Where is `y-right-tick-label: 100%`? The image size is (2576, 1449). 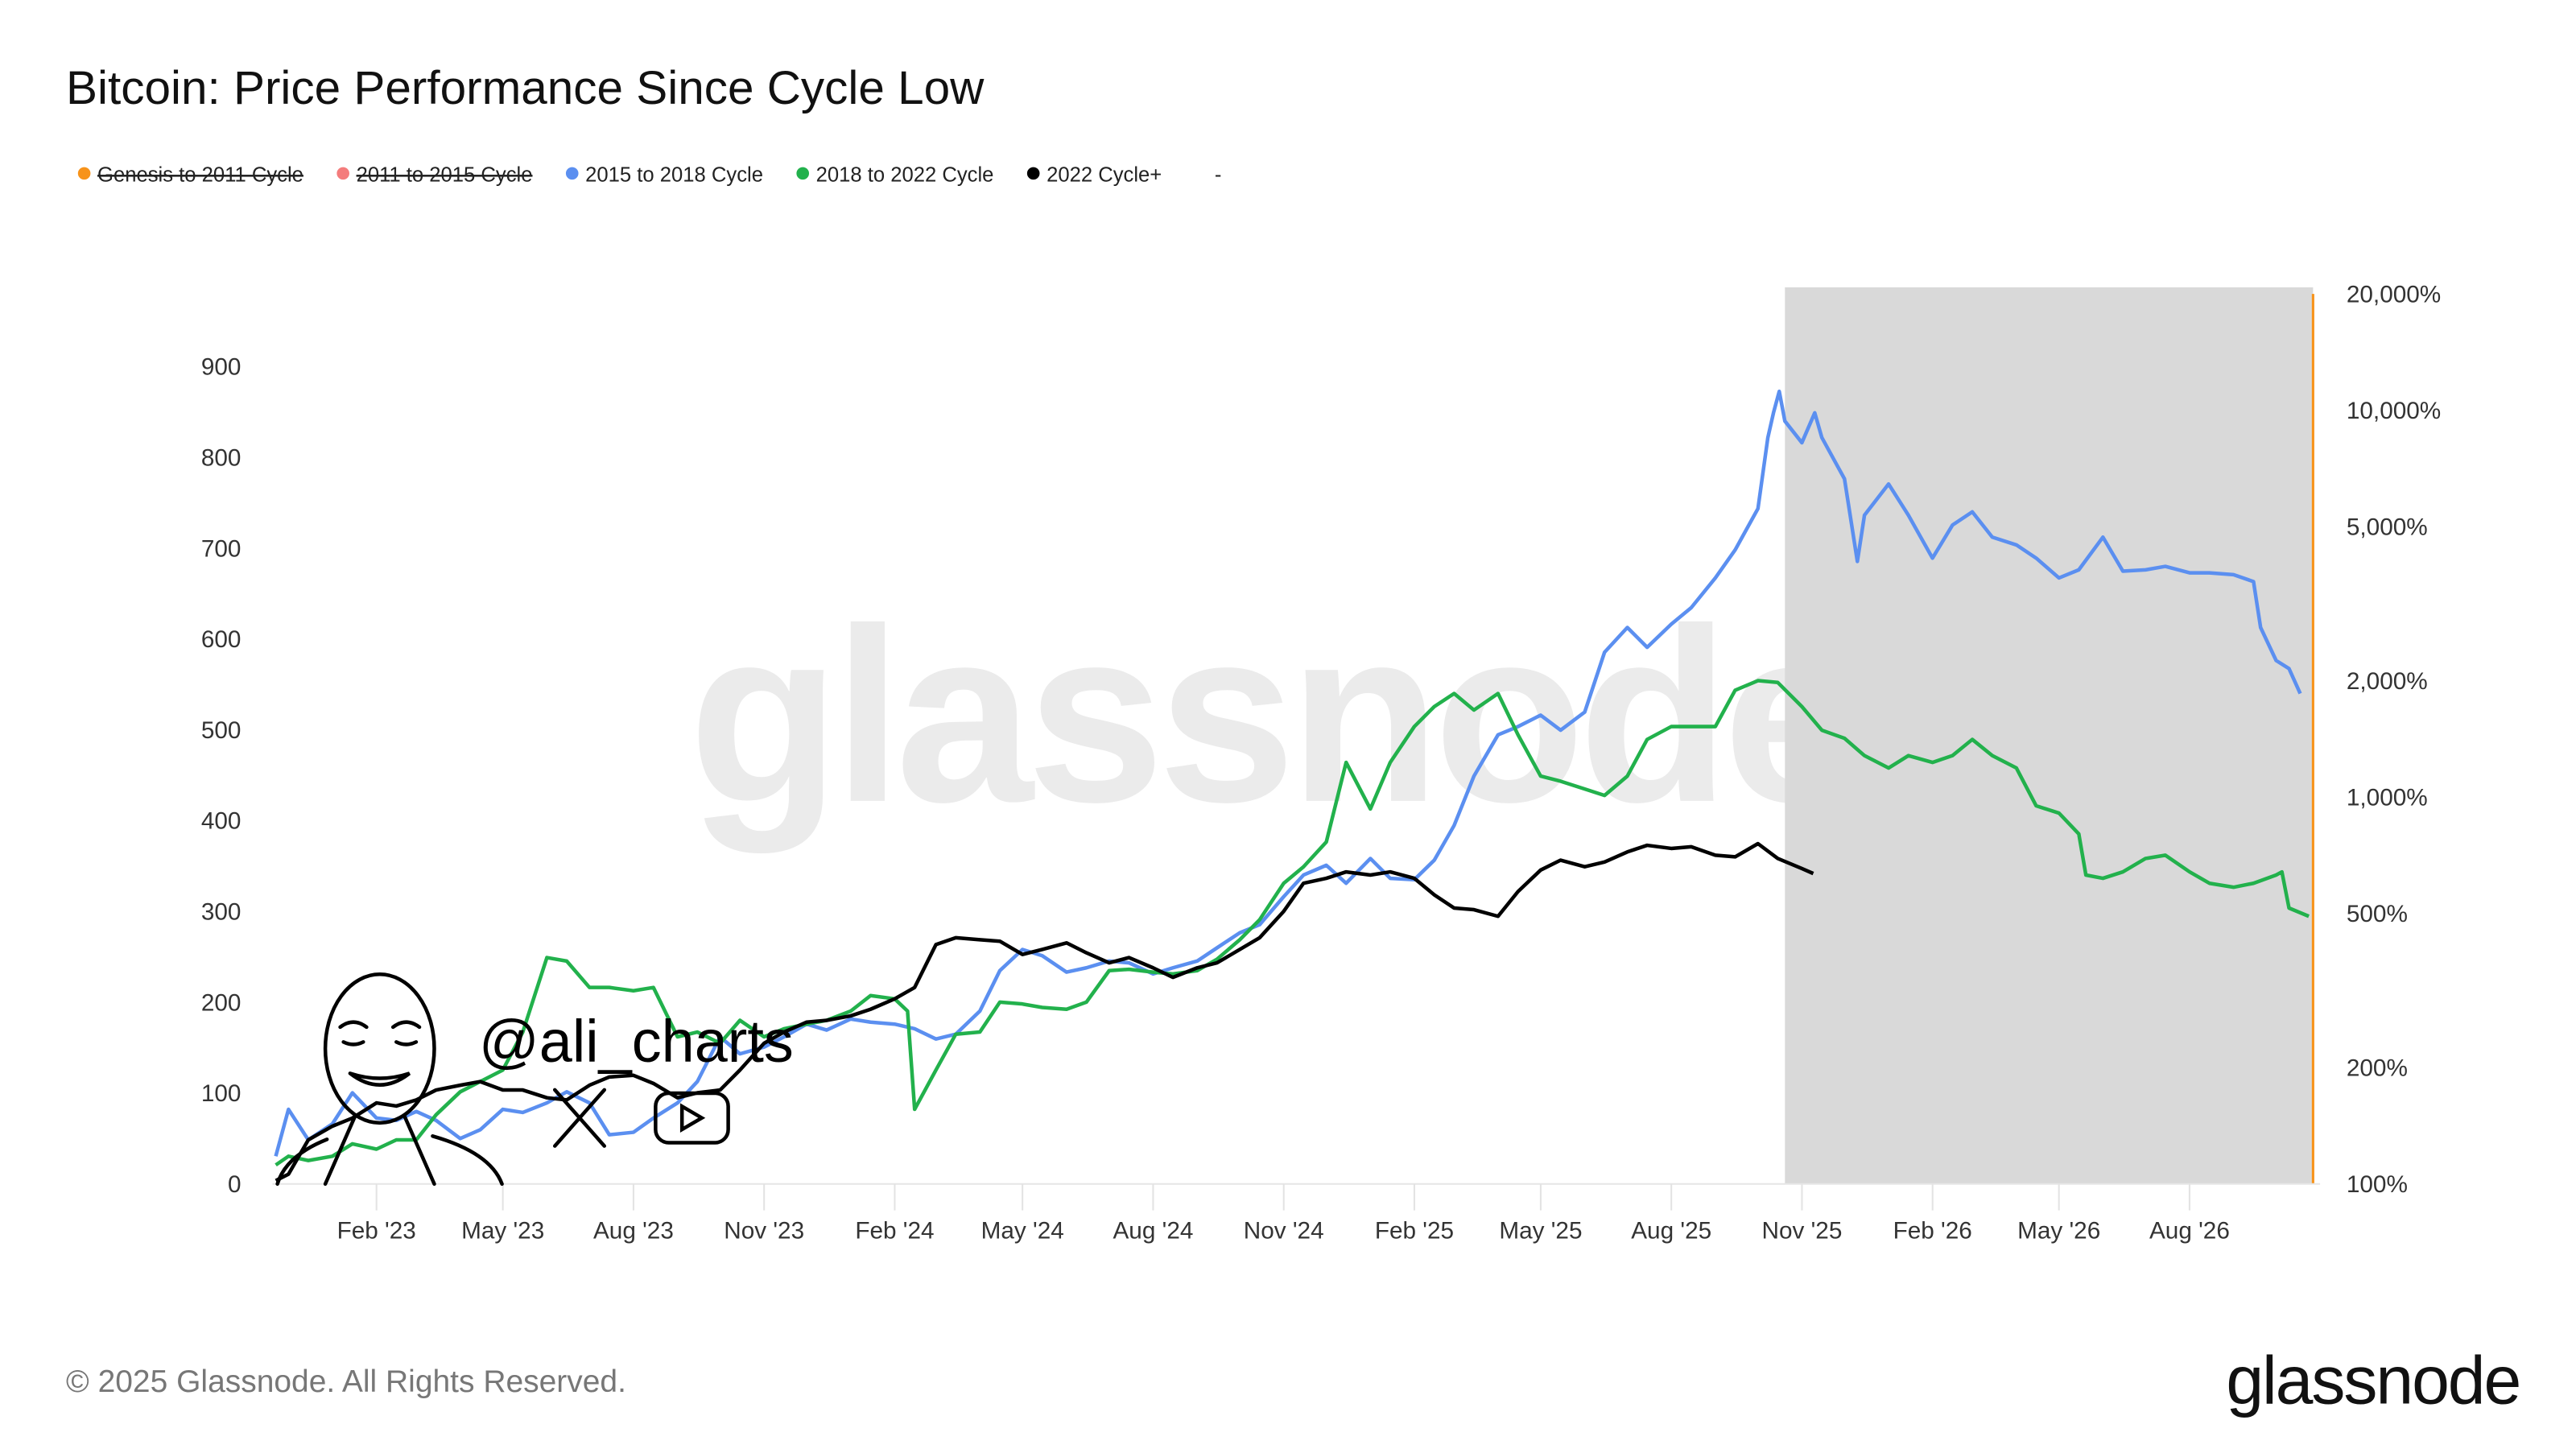
y-right-tick-label: 100% is located at coordinates (2377, 1184).